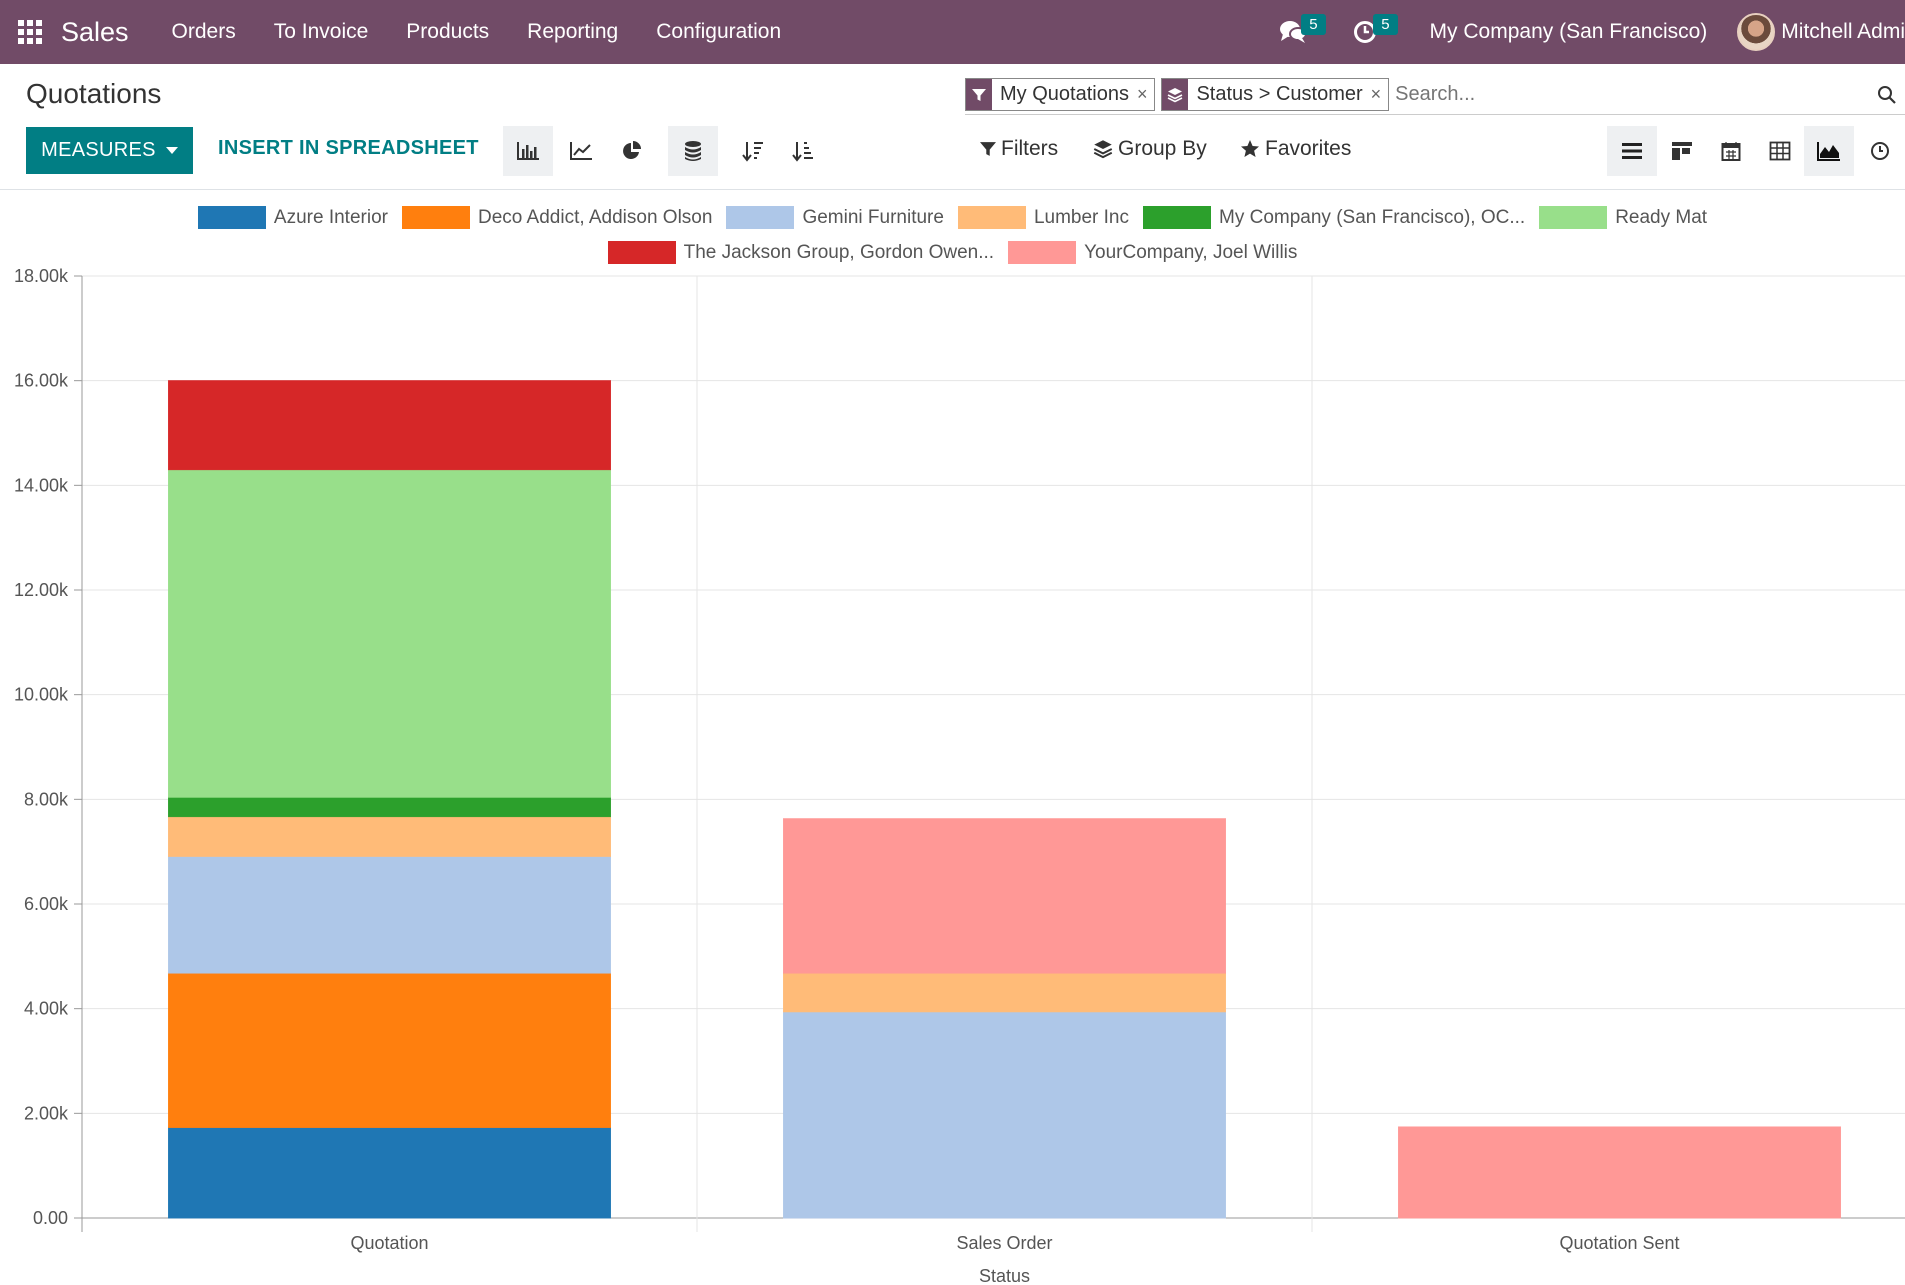  I want to click on company-switcher: My Company (San Francisco), so click(1568, 31).